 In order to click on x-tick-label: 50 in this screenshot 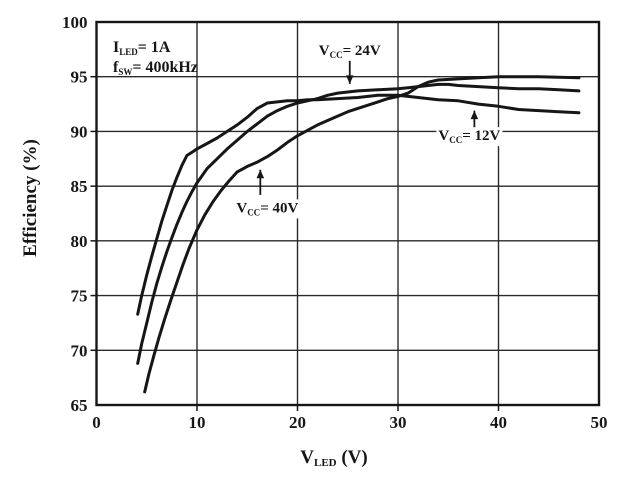, I will do `click(599, 422)`.